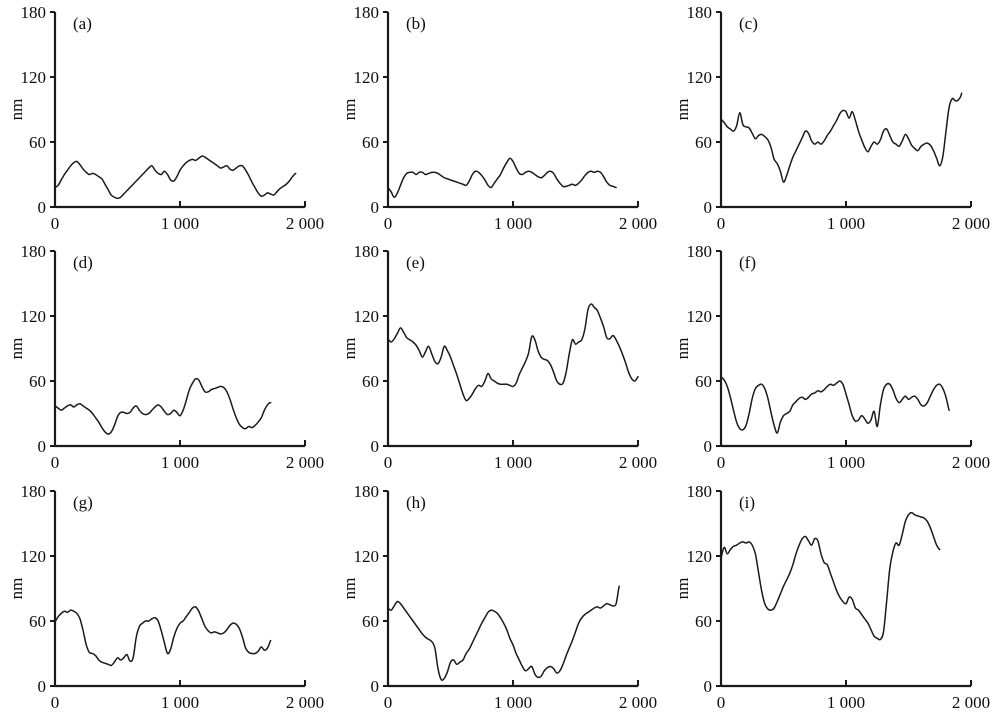  Describe the element at coordinates (832, 360) in the screenshot. I see `panel-f: 0 60 120 180 0 1 000 2 000 nm nm (f)` at that location.